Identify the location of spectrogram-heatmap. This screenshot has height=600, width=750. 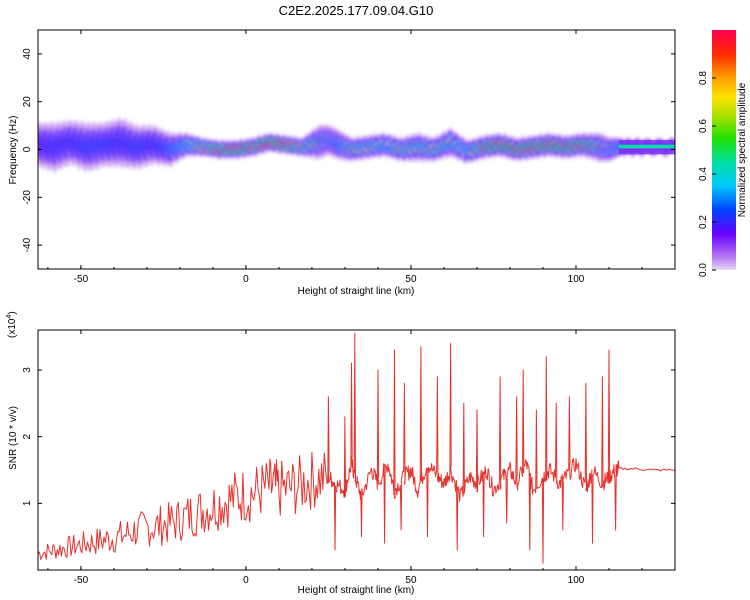
(356, 145).